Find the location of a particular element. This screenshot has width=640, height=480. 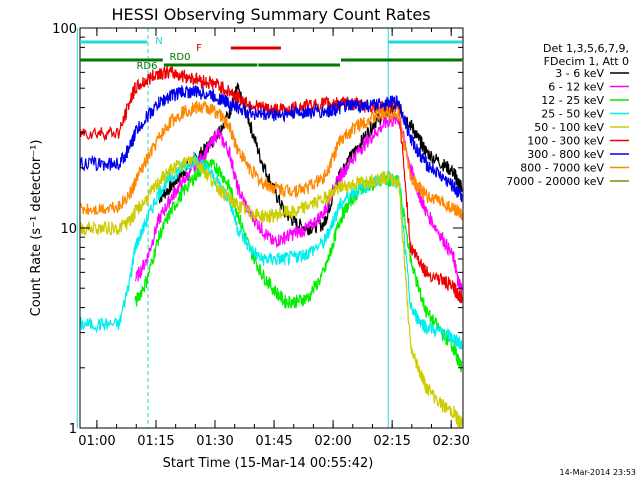

legend-entry-label: 12 - 25 keV is located at coordinates (572, 100).